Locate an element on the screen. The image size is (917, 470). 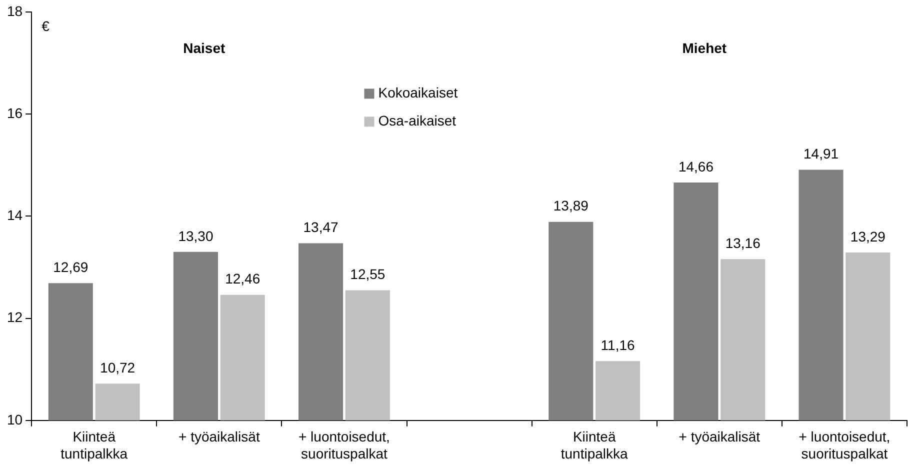
annotation: Naiset is located at coordinates (204, 48).